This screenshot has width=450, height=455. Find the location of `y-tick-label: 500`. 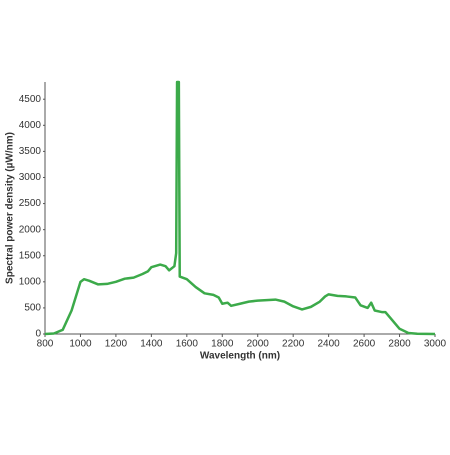

y-tick-label: 500 is located at coordinates (32, 308).